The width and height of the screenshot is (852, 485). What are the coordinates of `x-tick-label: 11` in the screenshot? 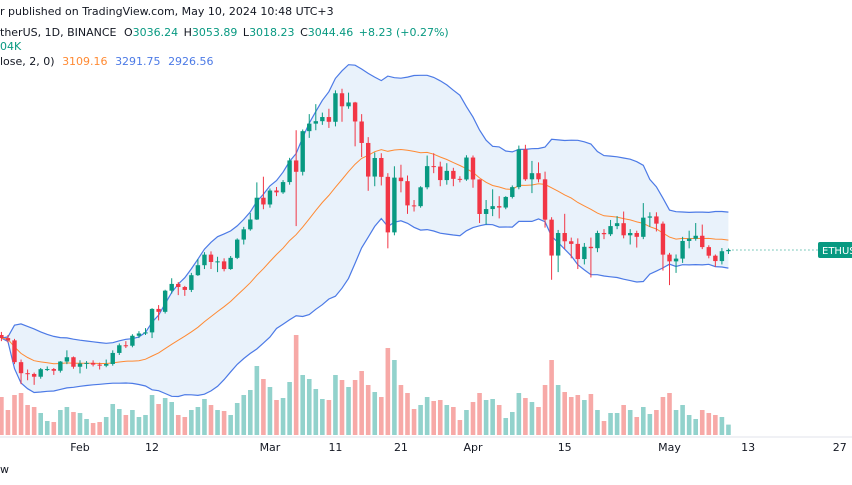 It's located at (335, 447).